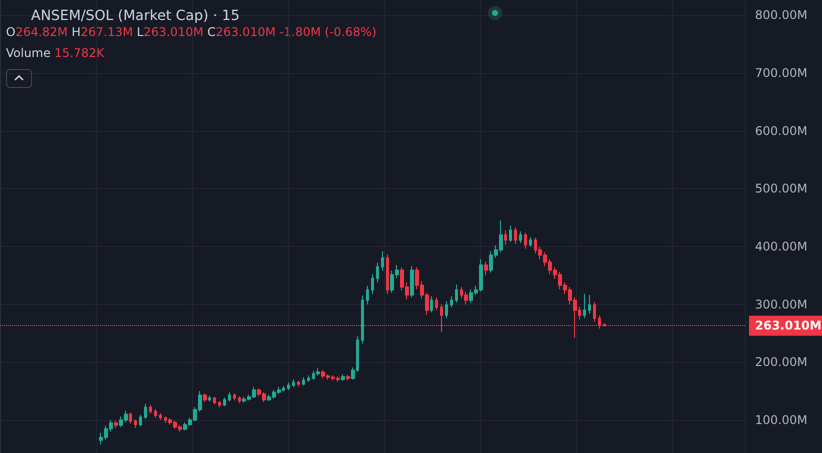 The height and width of the screenshot is (453, 822). What do you see at coordinates (781, 131) in the screenshot?
I see `y-tick-label: 600.00M` at bounding box center [781, 131].